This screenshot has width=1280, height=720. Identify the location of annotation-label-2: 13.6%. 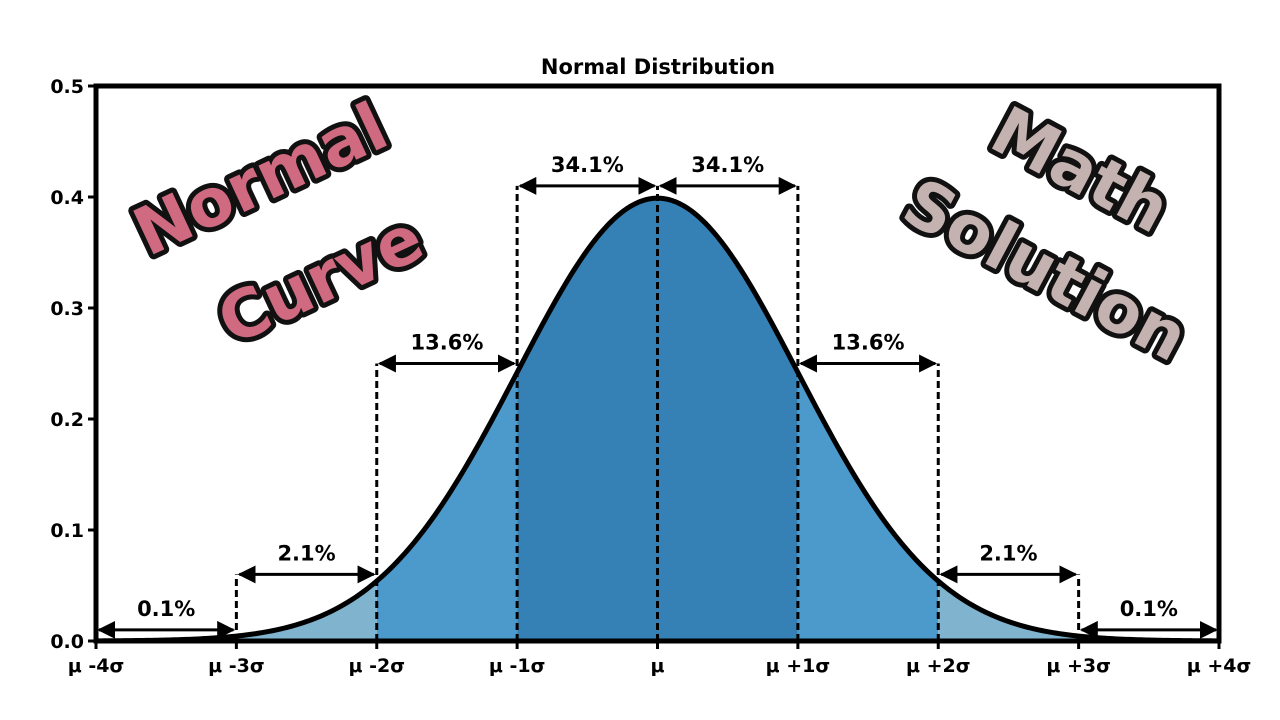
(447, 343).